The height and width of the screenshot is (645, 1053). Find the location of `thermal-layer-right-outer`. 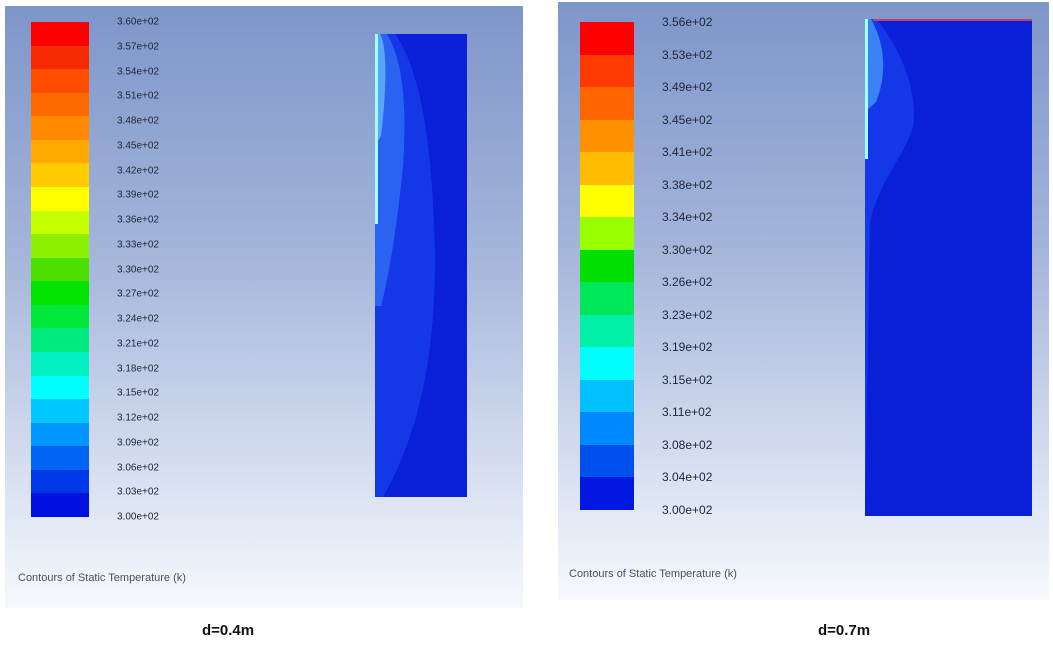

thermal-layer-right-outer is located at coordinates (890, 267).